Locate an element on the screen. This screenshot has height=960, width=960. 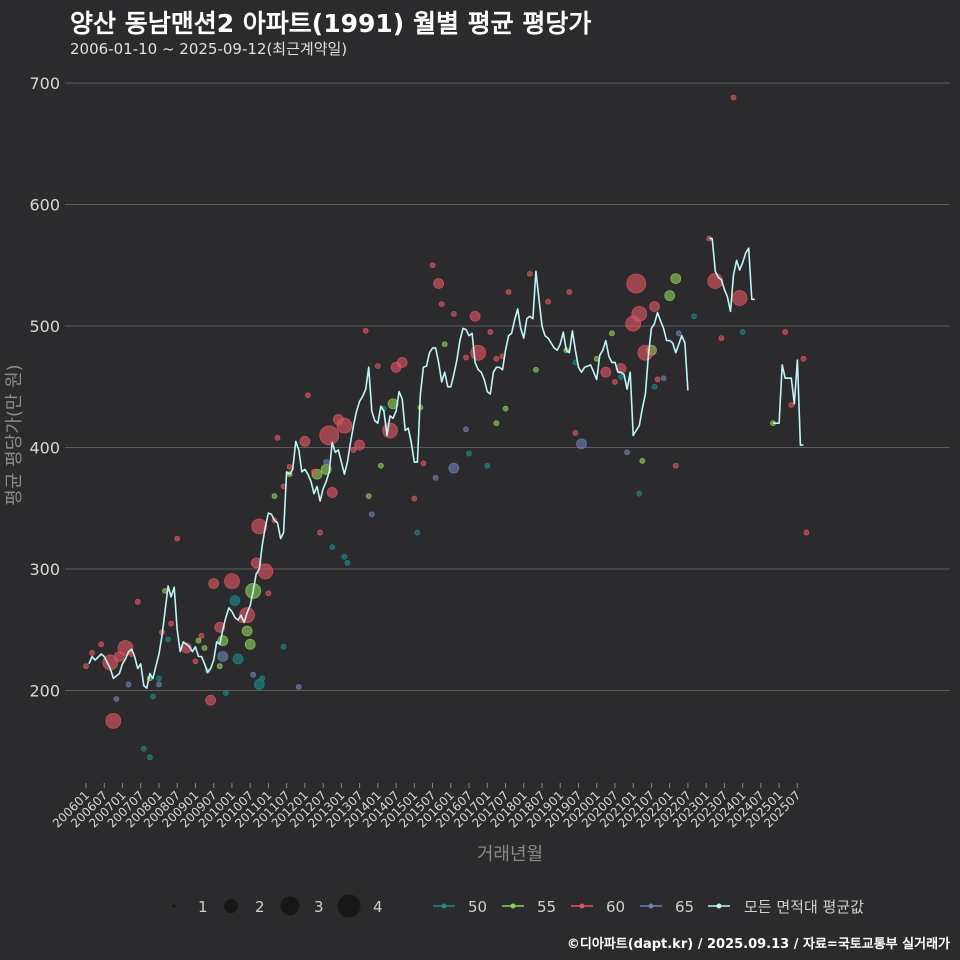
y-tick-label: 600 is located at coordinates (44, 205).